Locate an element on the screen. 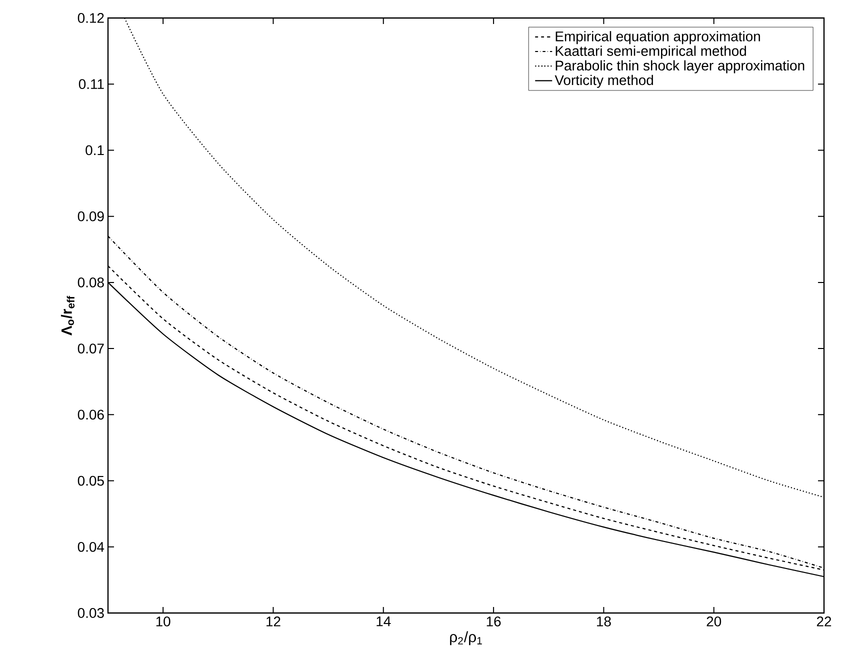  legend-label: Parabolic thin shock layer approximation is located at coordinates (680, 67).